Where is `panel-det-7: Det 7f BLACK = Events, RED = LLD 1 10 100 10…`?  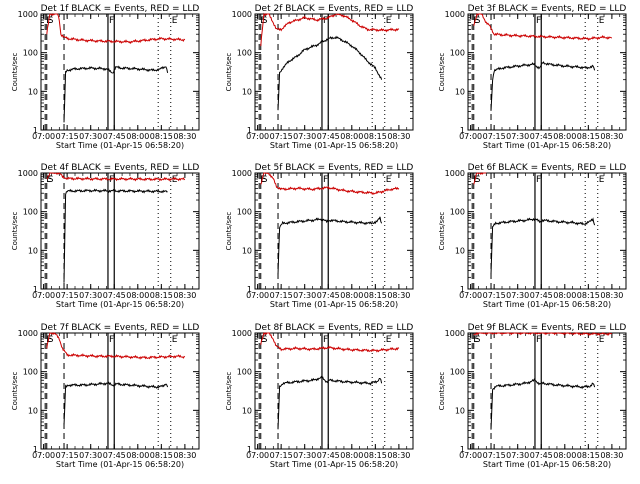 panel-det-7: Det 7f BLACK = Events, RED = LLD 1 10 100 10… is located at coordinates (105, 396).